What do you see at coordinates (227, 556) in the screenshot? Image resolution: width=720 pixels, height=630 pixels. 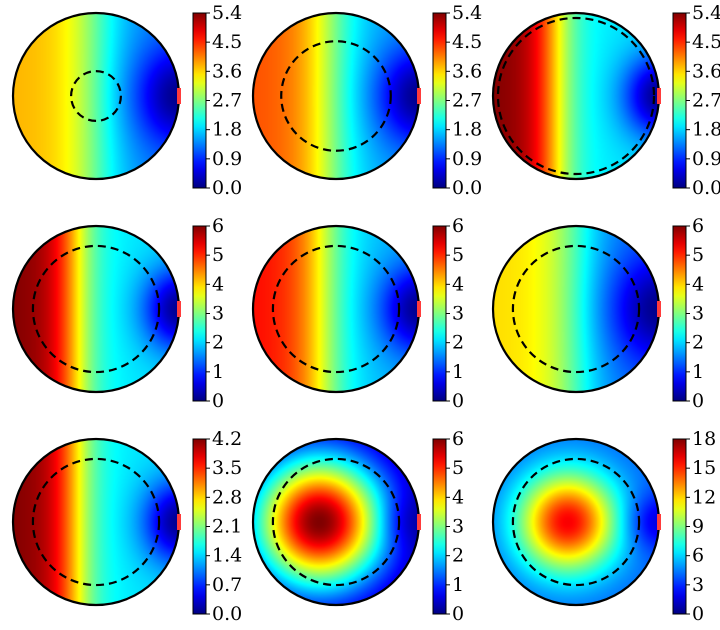 I see `colorbar-tick-label: 1.4` at bounding box center [227, 556].